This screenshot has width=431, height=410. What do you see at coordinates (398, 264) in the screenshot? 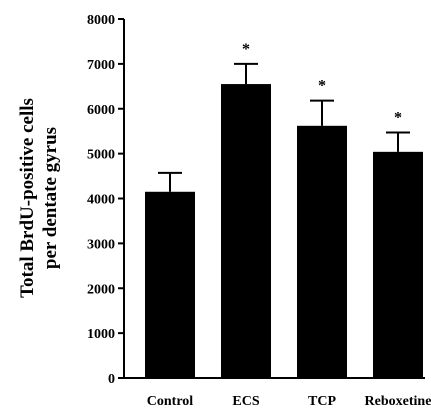
I see `bar-reboxetine` at bounding box center [398, 264].